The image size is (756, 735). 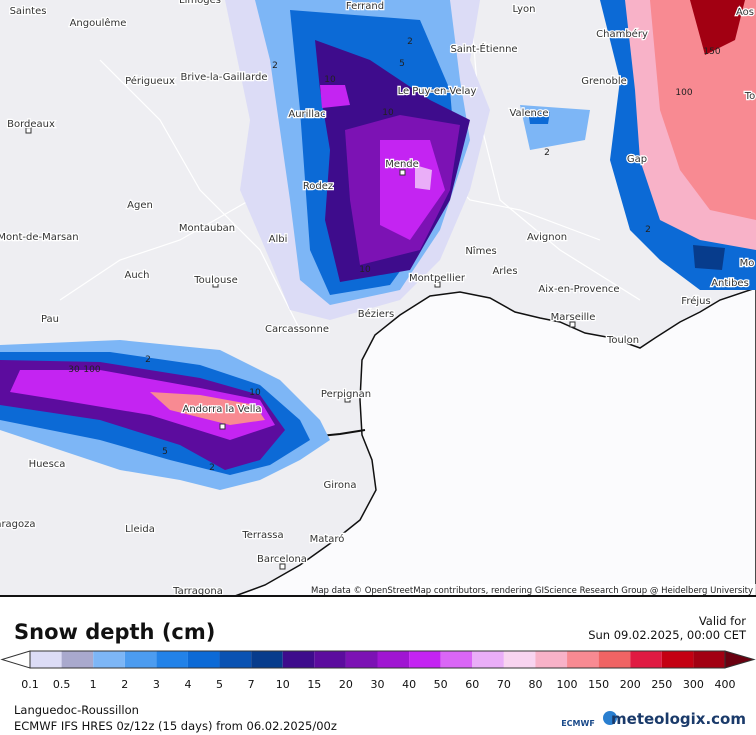 What do you see at coordinates (545, 590) in the screenshot?
I see `attribution-box` at bounding box center [545, 590].